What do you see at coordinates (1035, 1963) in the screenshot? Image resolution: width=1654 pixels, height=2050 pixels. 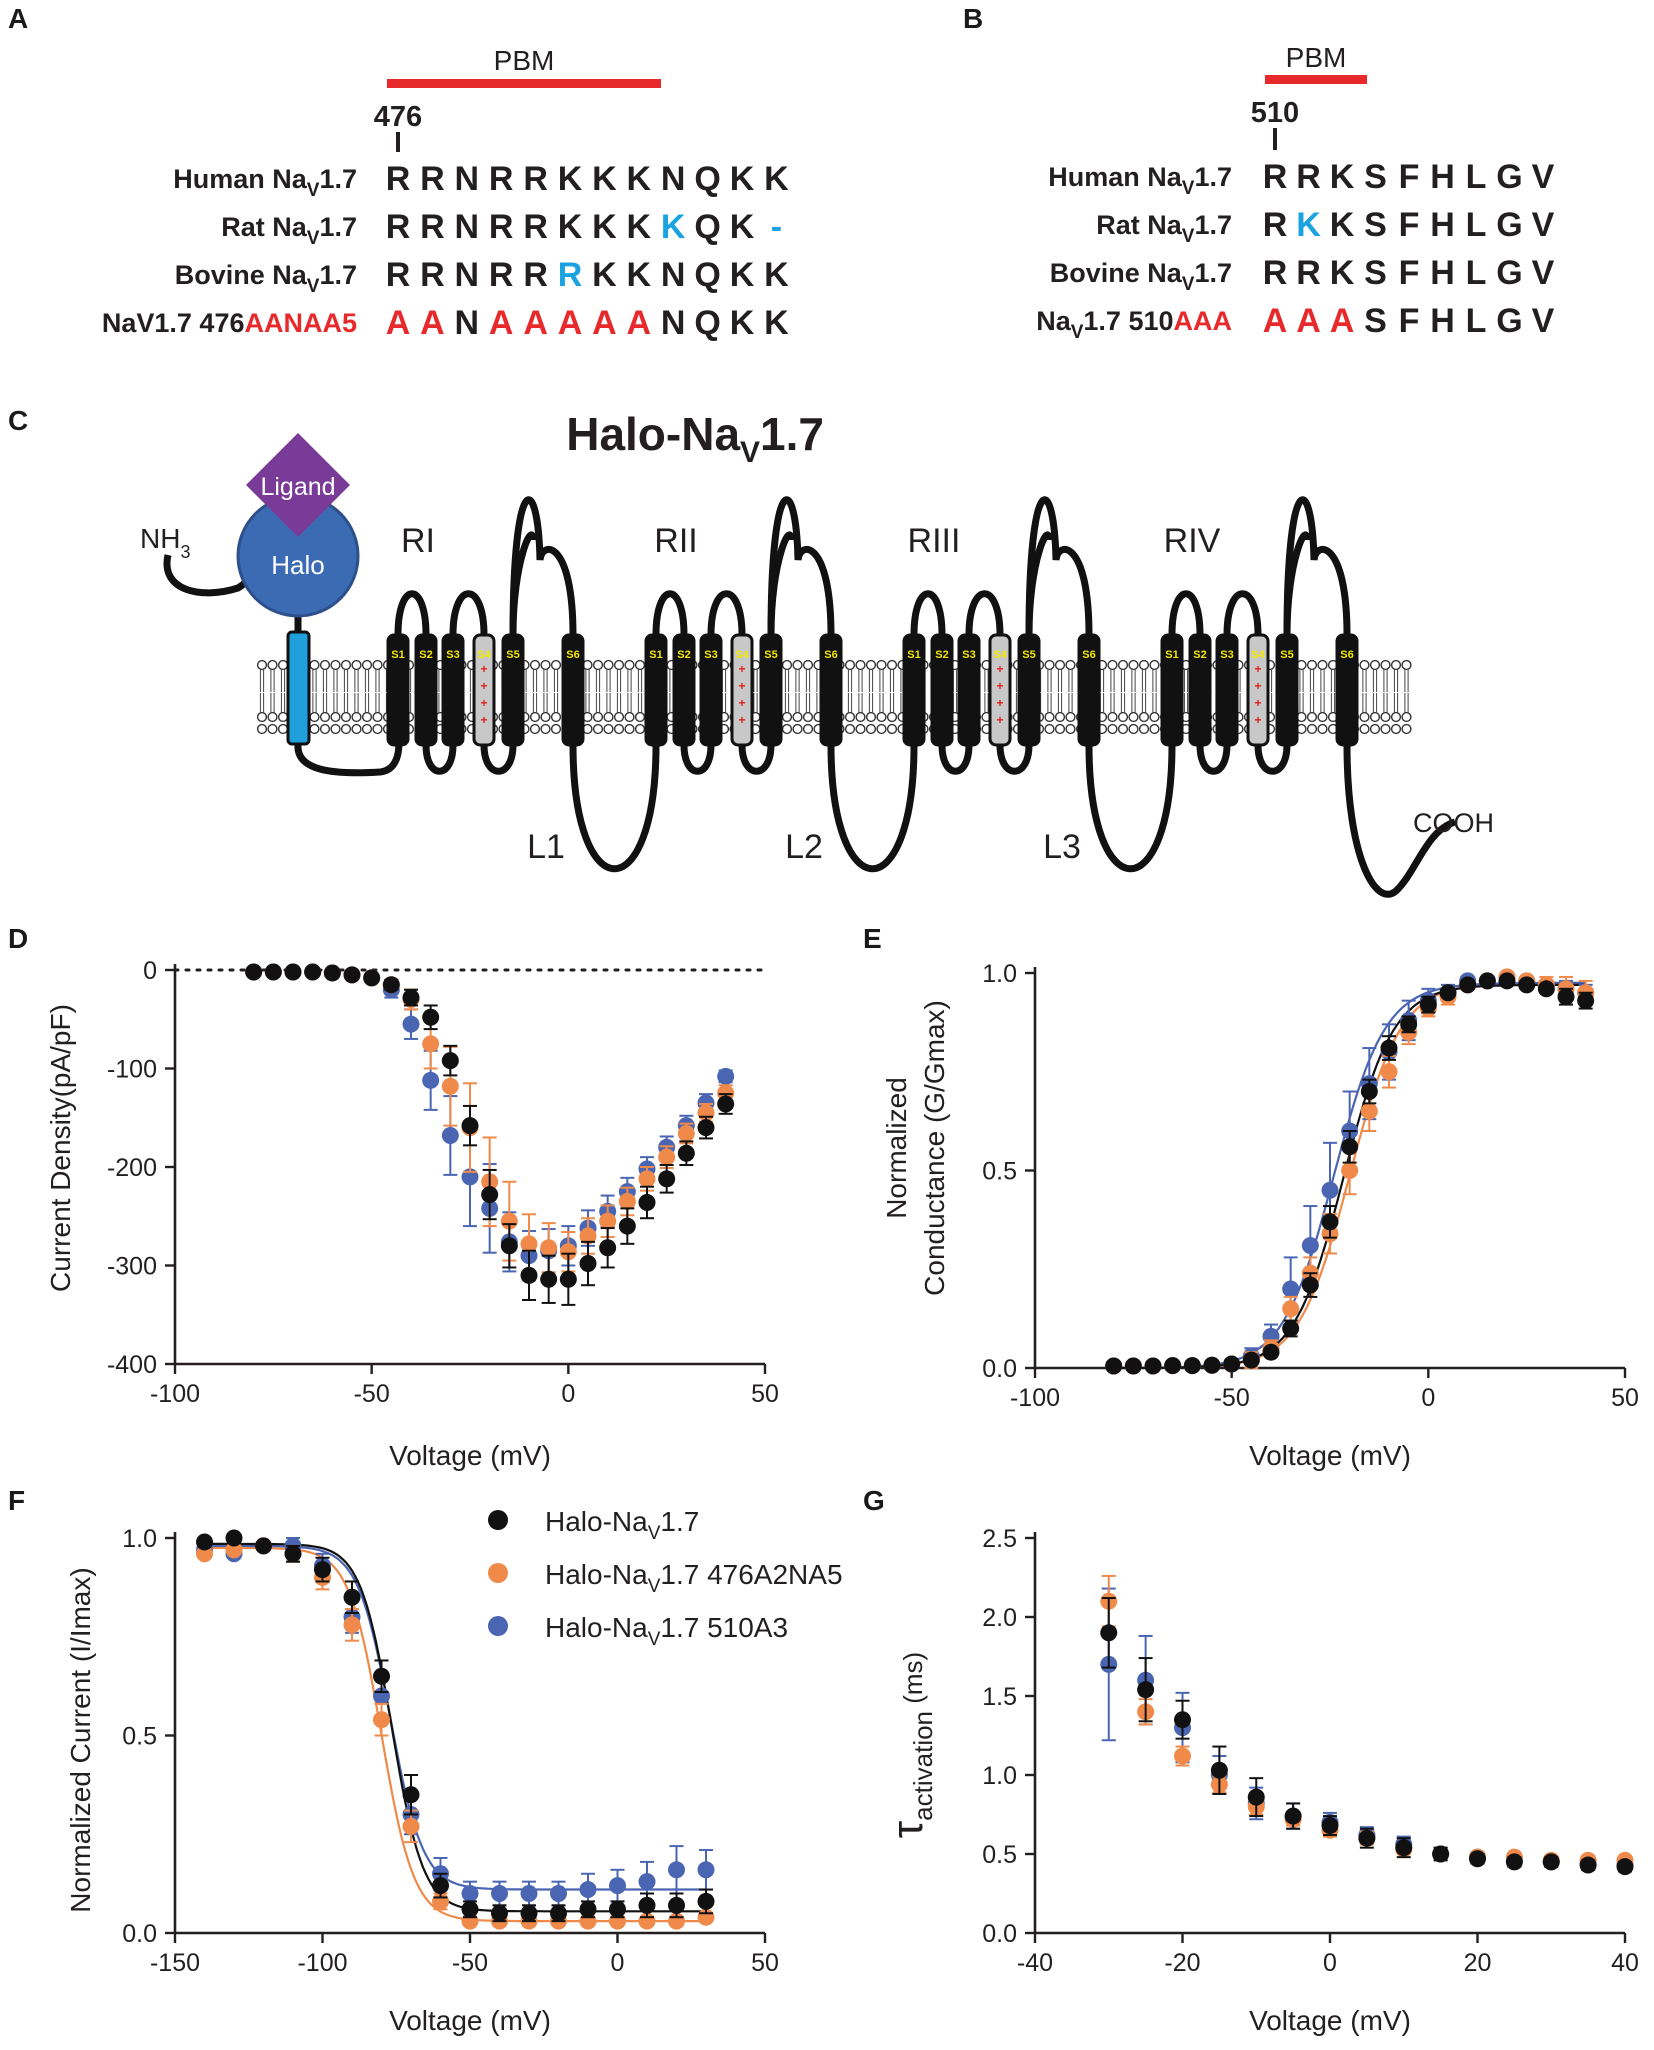 I see `x-tick-label: -40` at bounding box center [1035, 1963].